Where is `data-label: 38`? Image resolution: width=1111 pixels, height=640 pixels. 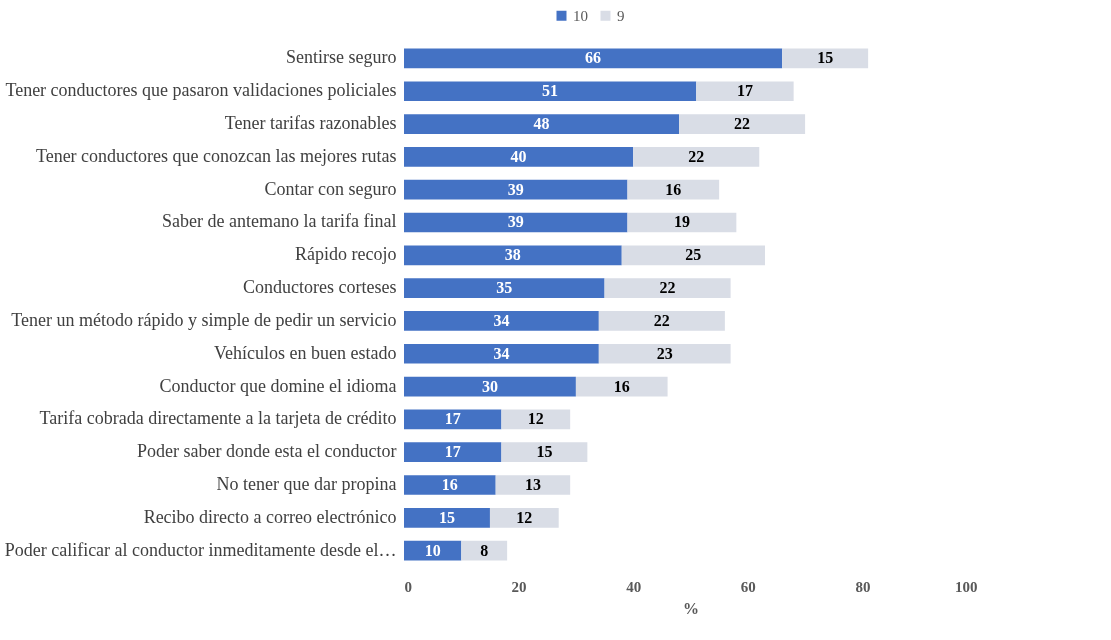 data-label: 38 is located at coordinates (512, 255).